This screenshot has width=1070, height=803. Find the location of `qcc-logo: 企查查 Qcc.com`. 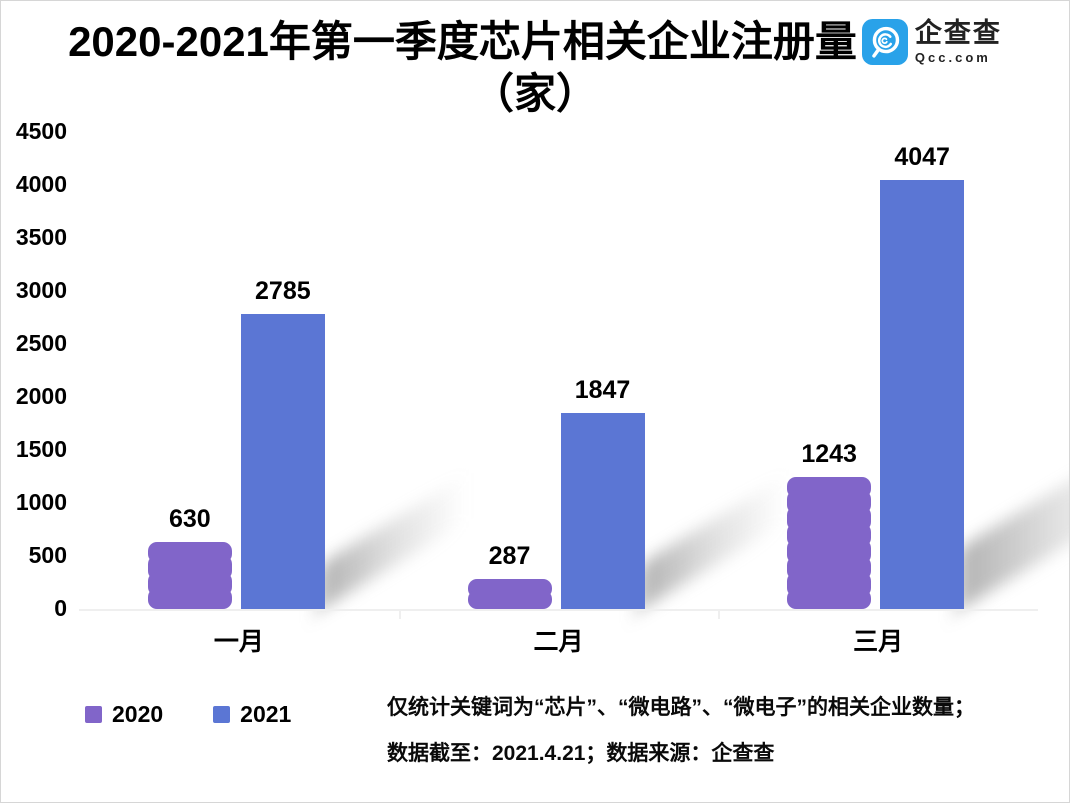

qcc-logo: 企查查 Qcc.com is located at coordinates (931, 42).